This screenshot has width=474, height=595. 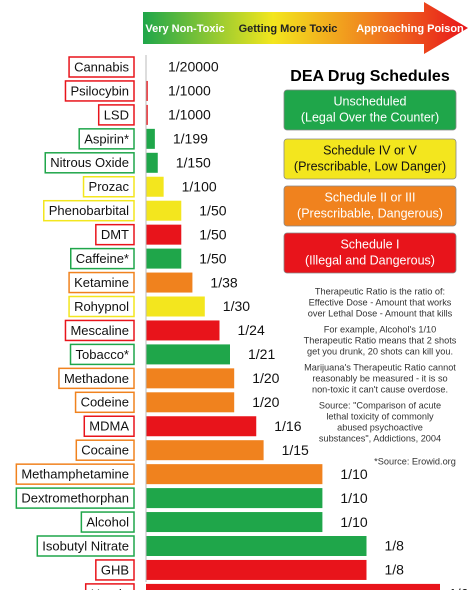 What do you see at coordinates (107, 521) in the screenshot?
I see `category-label: Alcohol` at bounding box center [107, 521].